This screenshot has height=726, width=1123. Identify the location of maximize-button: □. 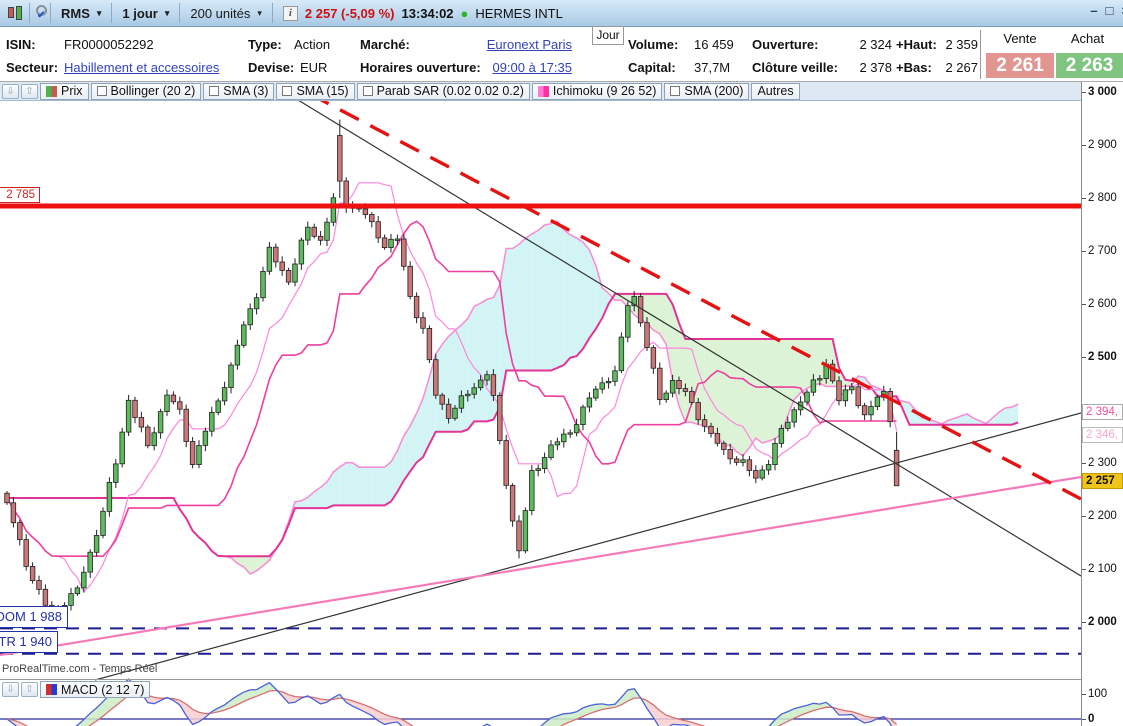
(1109, 10).